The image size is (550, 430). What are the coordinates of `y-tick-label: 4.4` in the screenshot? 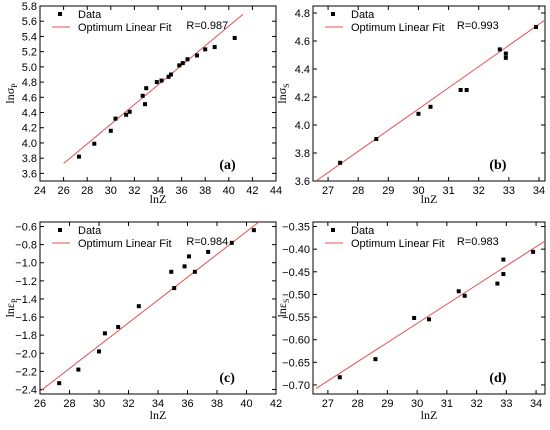 It's located at (29, 114).